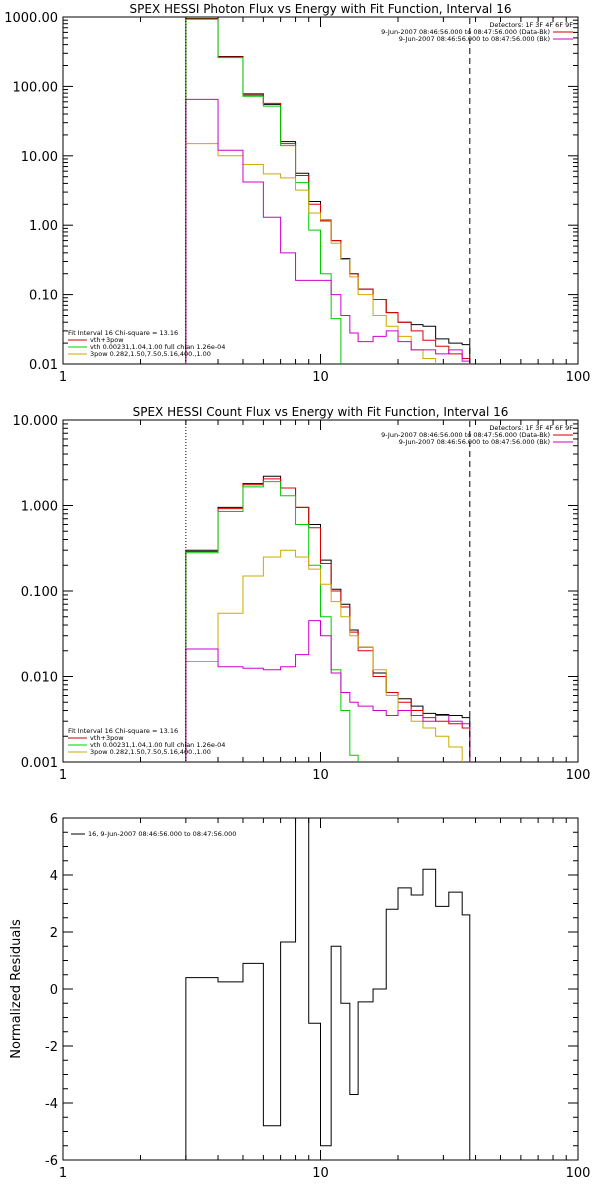 Image resolution: width=600 pixels, height=1200 pixels. I want to click on y-tick-label: 0.010, so click(39, 678).